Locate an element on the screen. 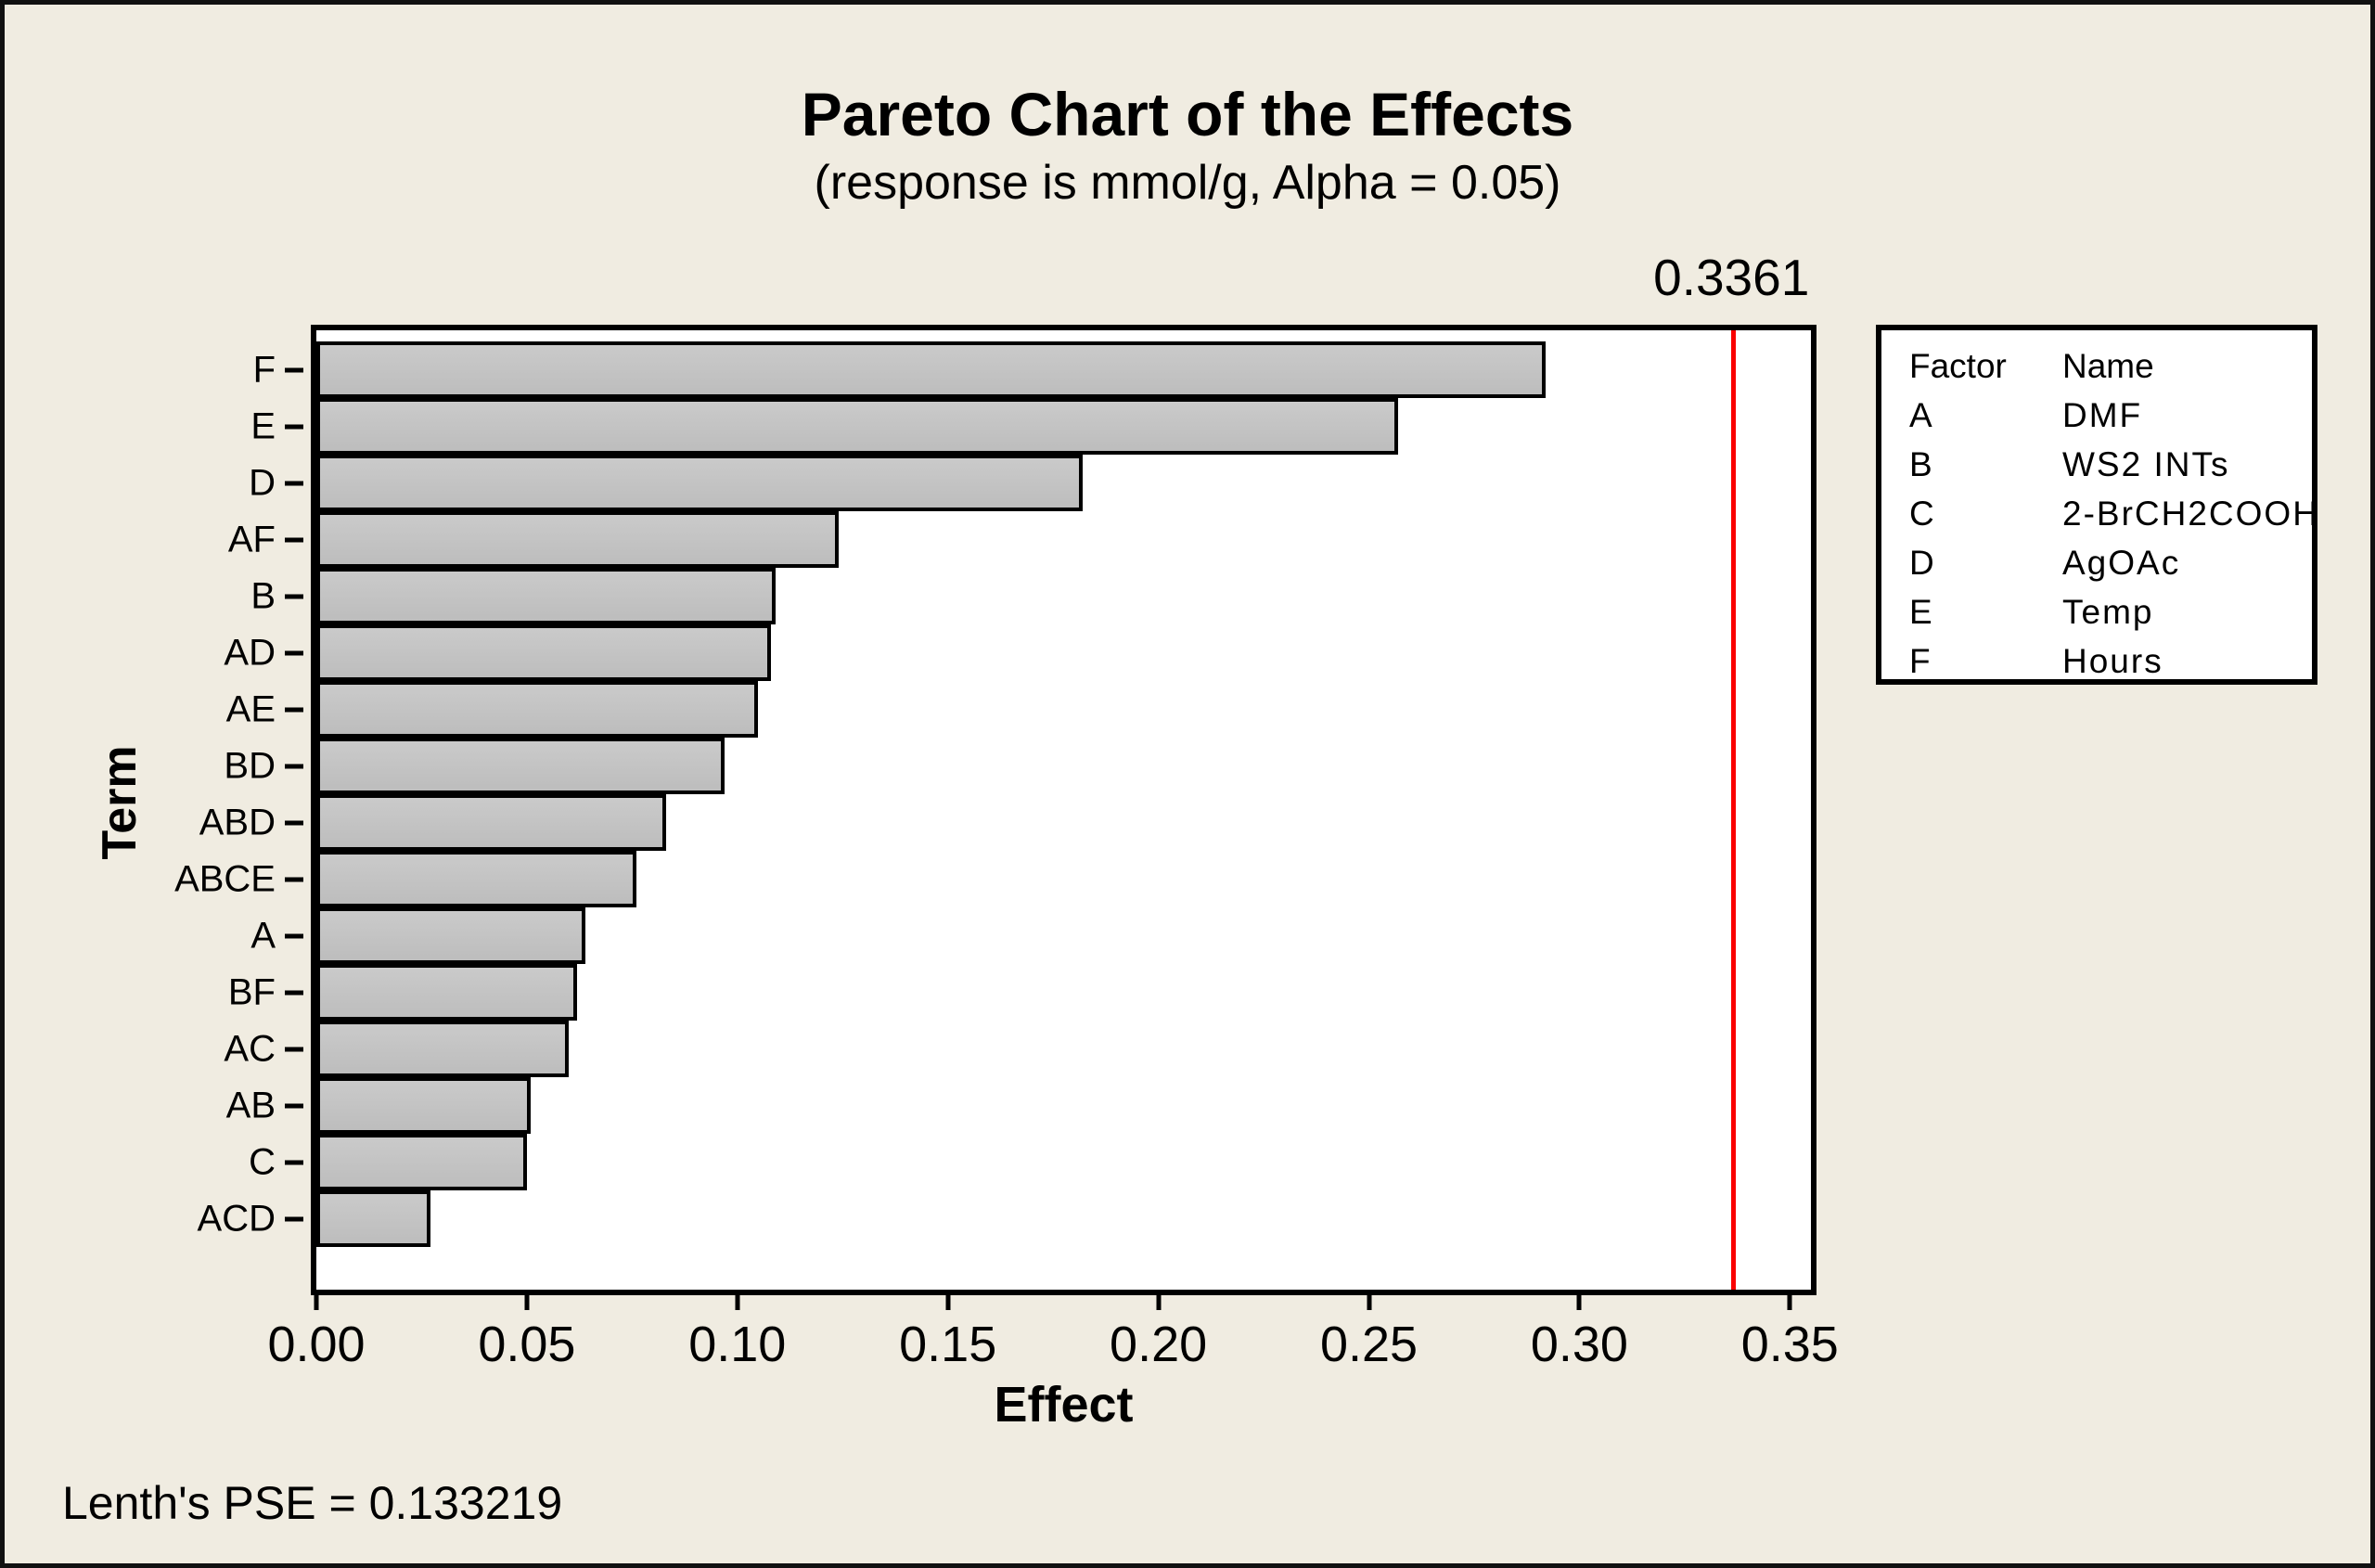 This screenshot has height=1568, width=2375. legend-row-C: C 2-BrCH2COOH is located at coordinates (2113, 514).